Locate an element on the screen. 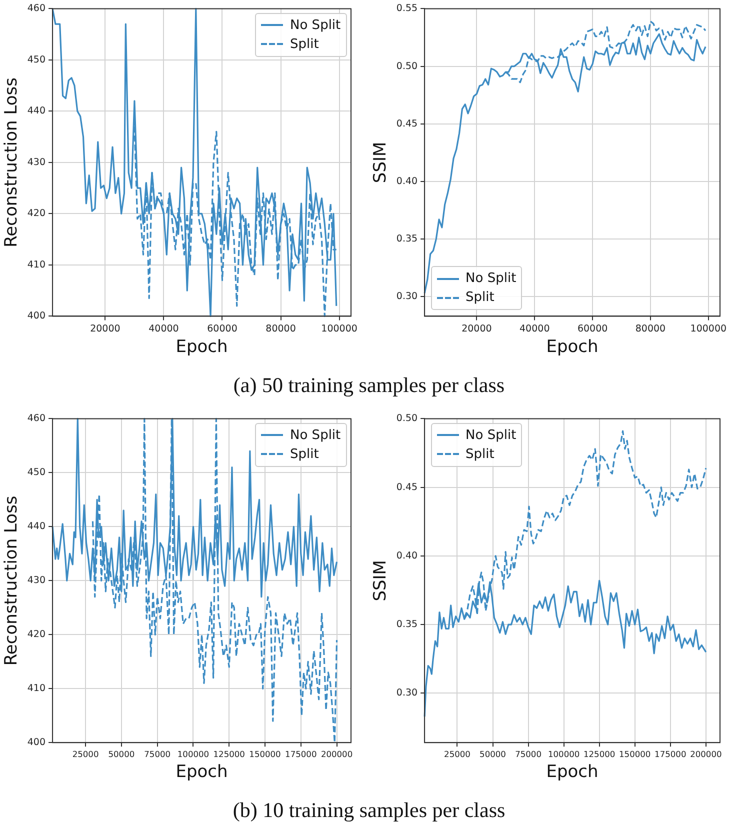 The height and width of the screenshot is (839, 738). text: (b) 10 training samples per class is located at coordinates (369, 810).